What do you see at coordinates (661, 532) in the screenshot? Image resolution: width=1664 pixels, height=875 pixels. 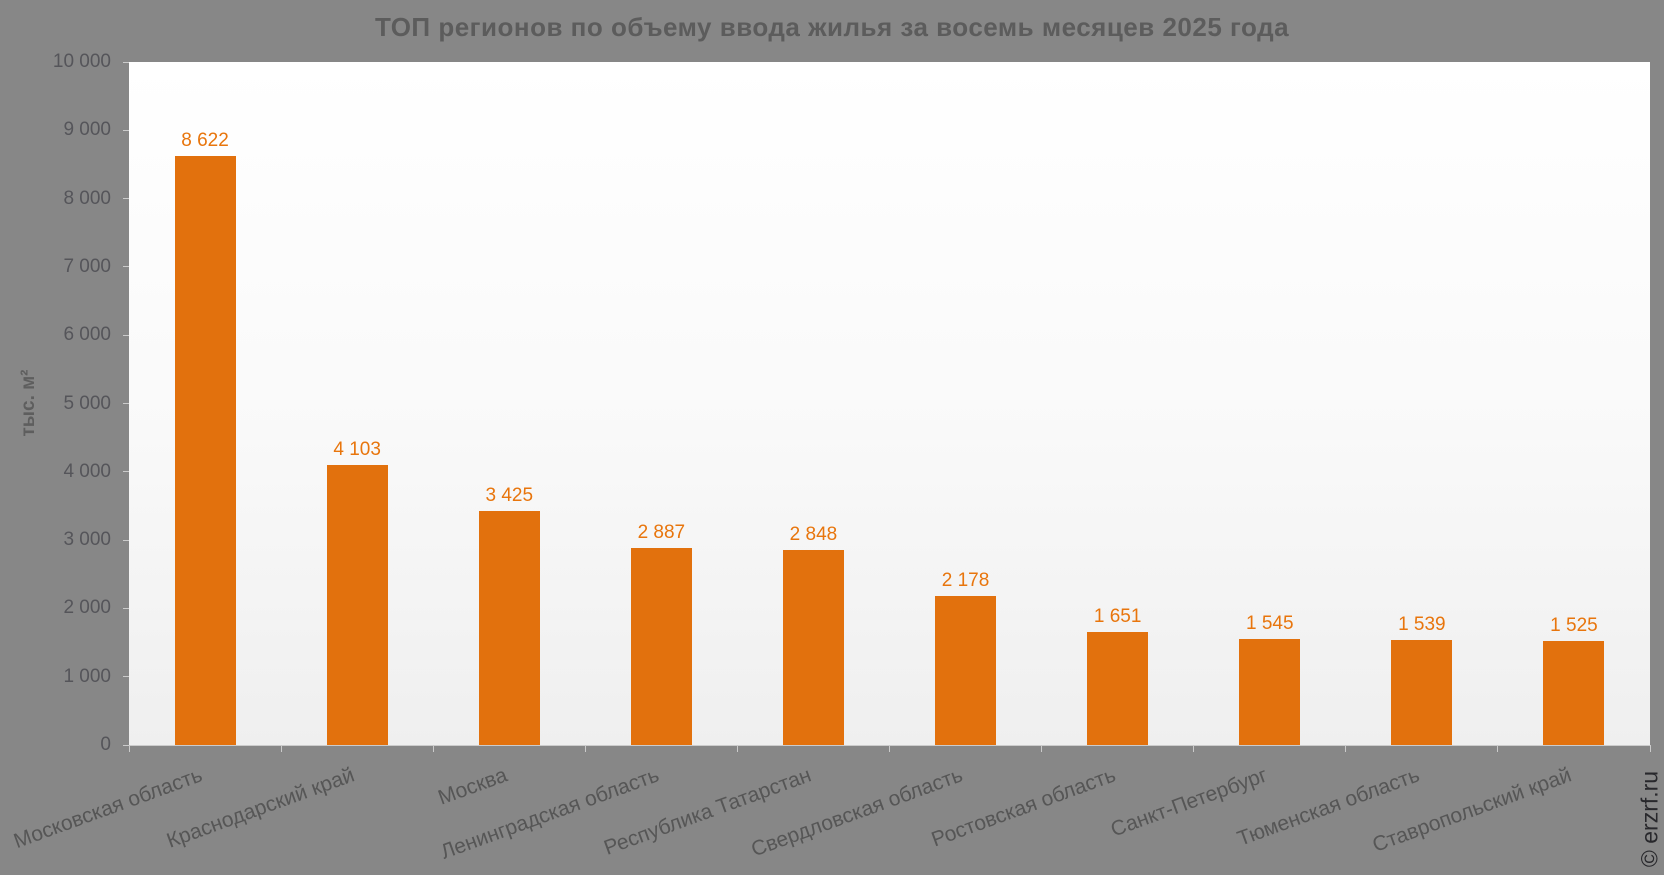 I see `value-label: 2 887` at bounding box center [661, 532].